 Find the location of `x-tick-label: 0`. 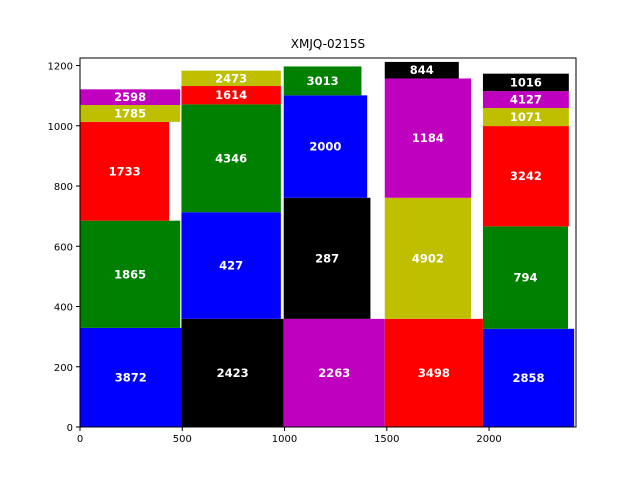

x-tick-label: 0 is located at coordinates (80, 439).